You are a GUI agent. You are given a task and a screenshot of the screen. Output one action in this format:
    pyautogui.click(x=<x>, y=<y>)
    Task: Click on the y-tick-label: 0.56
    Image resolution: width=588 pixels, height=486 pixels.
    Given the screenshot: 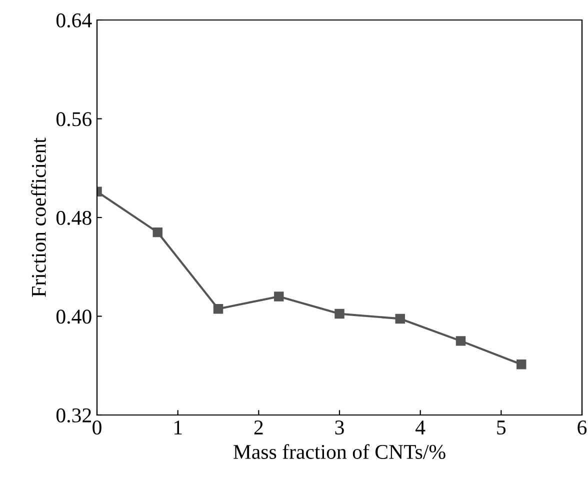 What is the action you would take?
    pyautogui.click(x=74, y=119)
    